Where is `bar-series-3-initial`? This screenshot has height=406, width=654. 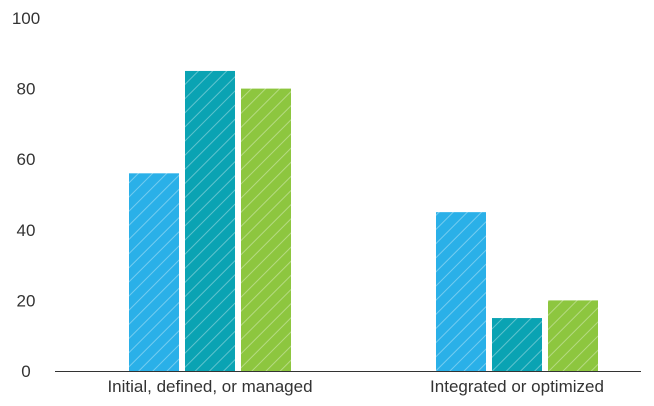 bar-series-3-initial is located at coordinates (266, 229).